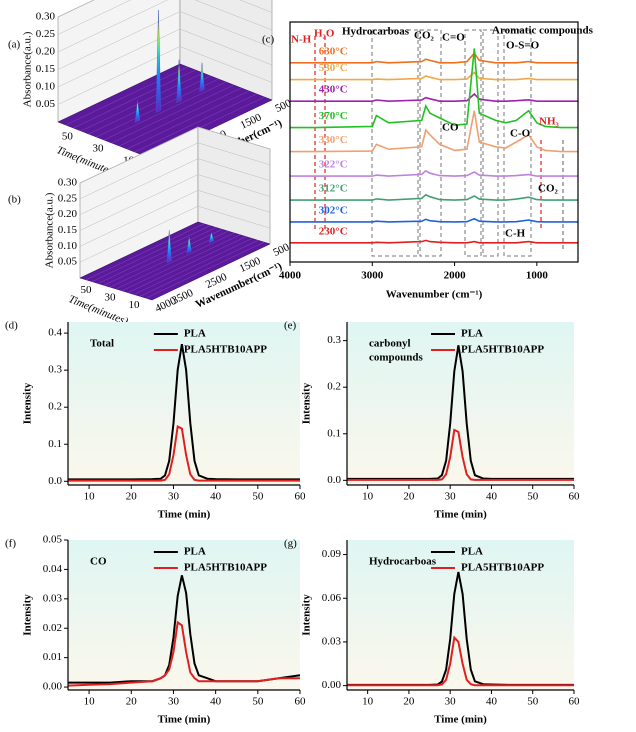  Describe the element at coordinates (549, 122) in the screenshot. I see `annotation: NH₃` at that location.